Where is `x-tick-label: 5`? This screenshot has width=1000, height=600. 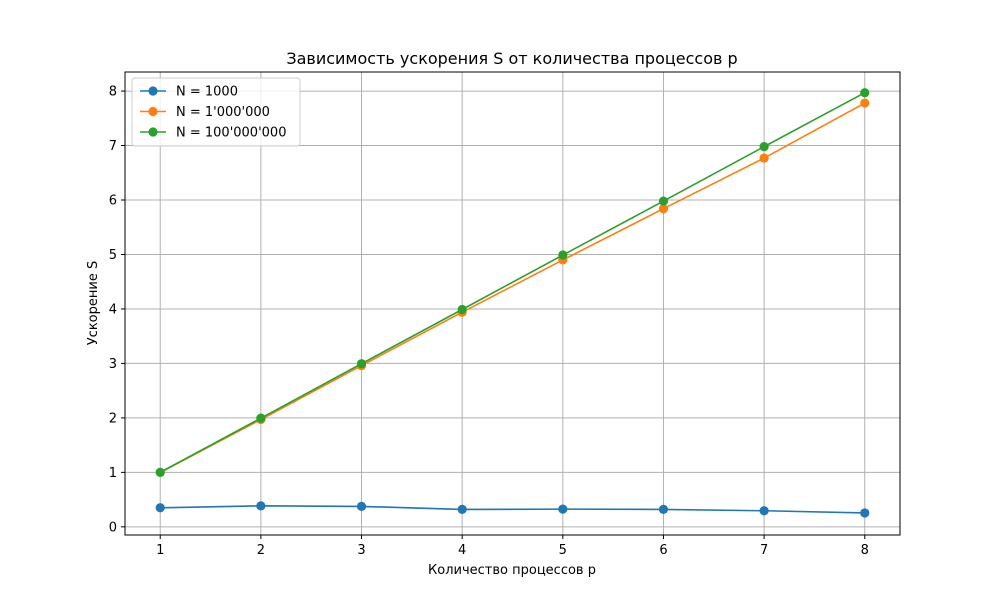 x-tick-label: 5 is located at coordinates (563, 550).